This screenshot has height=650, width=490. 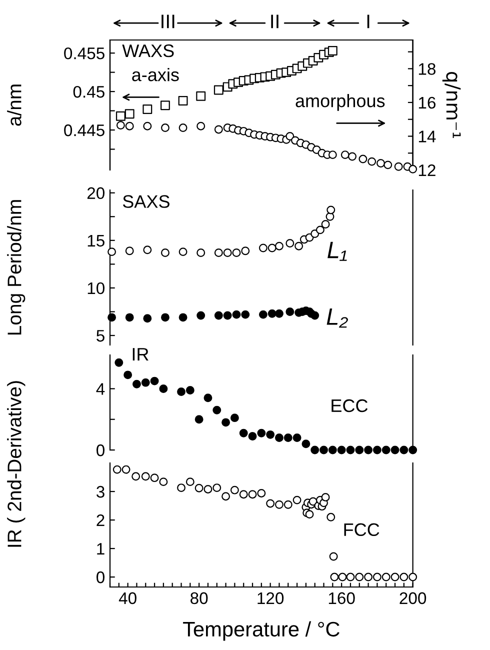 I want to click on x-tick-label: 120, so click(x=271, y=598).